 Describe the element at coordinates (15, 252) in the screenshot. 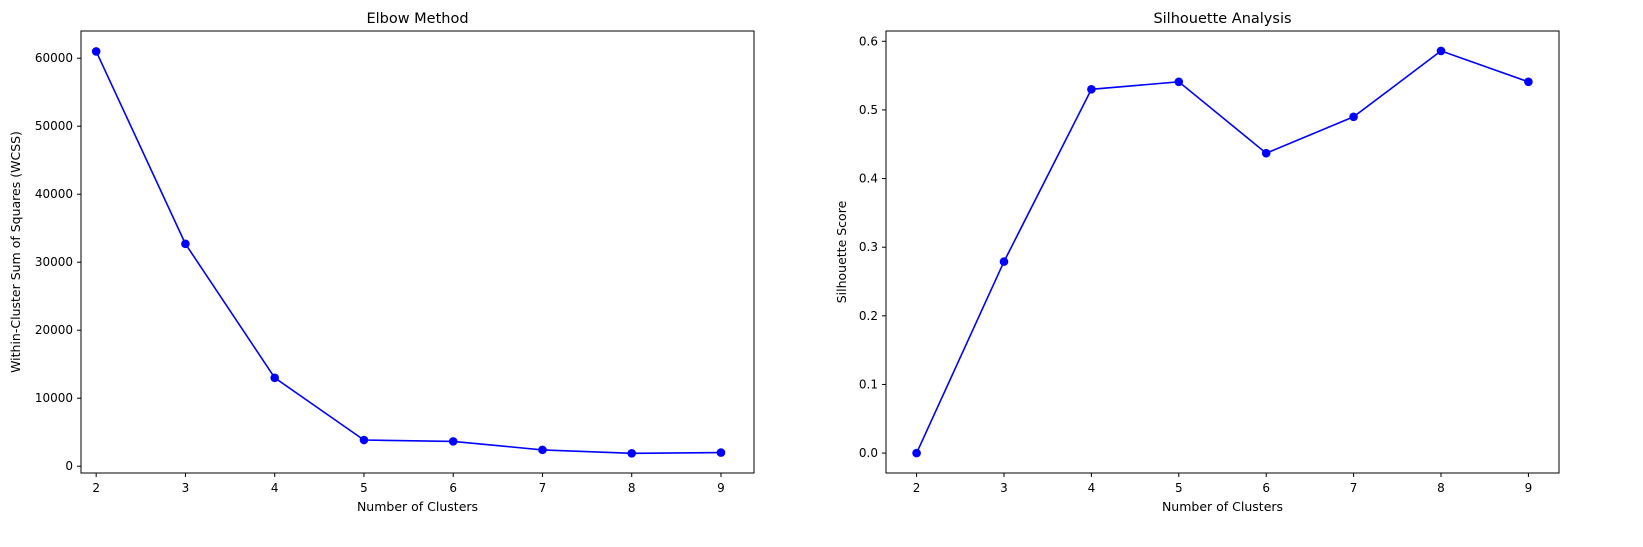

I see `y-axis-label: Within-Cluster Sum of Squares (WCSS)` at that location.